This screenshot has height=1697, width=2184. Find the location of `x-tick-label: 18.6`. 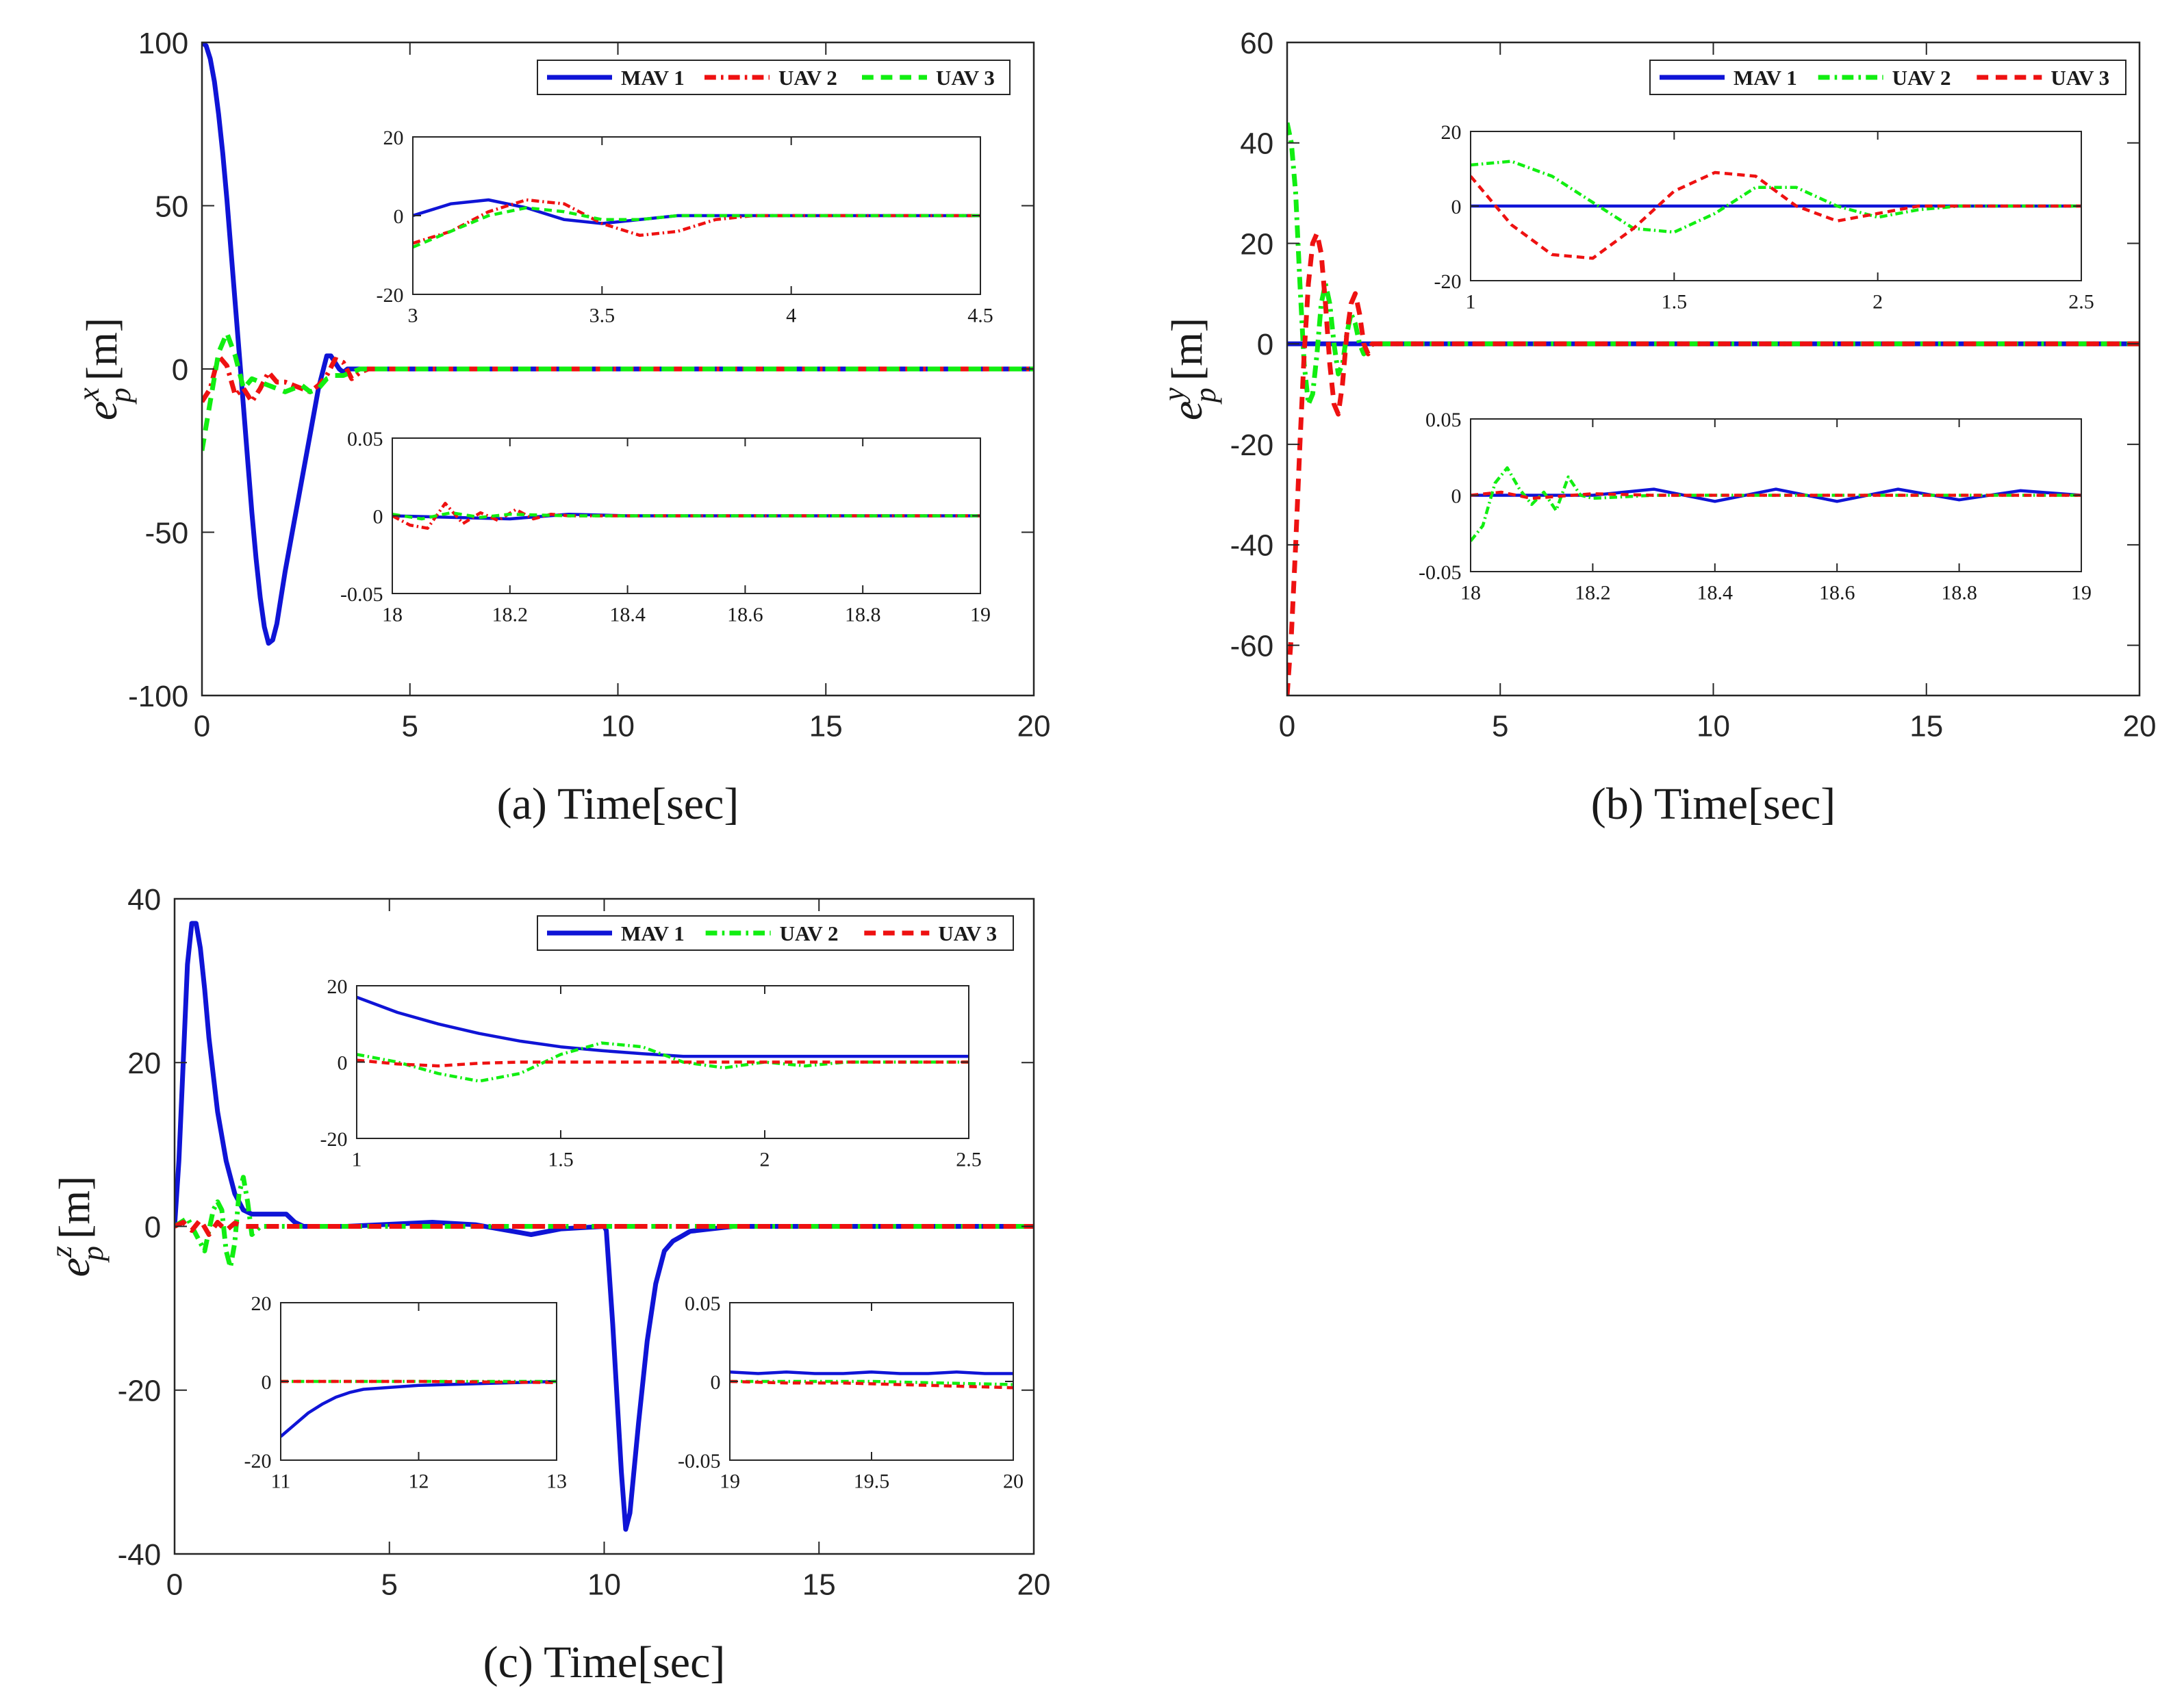

x-tick-label: 18.6 is located at coordinates (1837, 593).